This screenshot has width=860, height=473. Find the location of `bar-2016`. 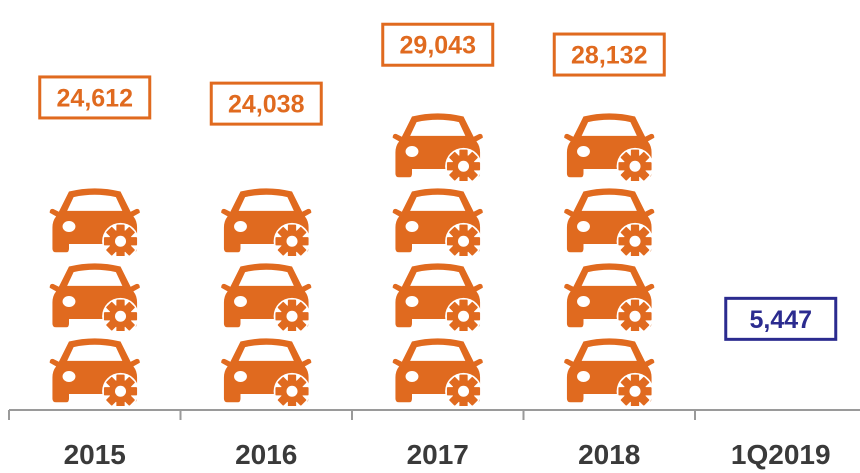

bar-2016 is located at coordinates (266, 269).